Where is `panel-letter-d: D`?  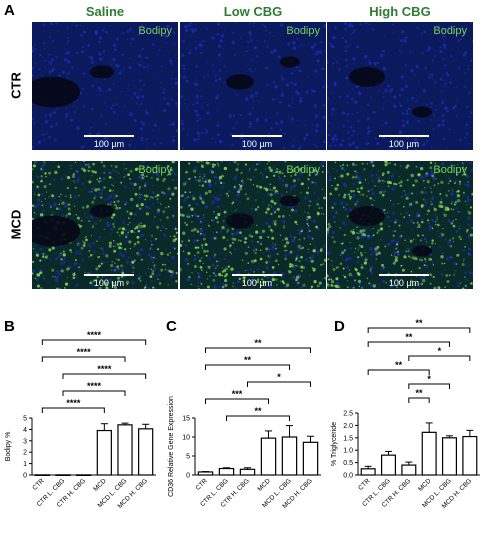
panel-letter-d: D is located at coordinates (339, 326).